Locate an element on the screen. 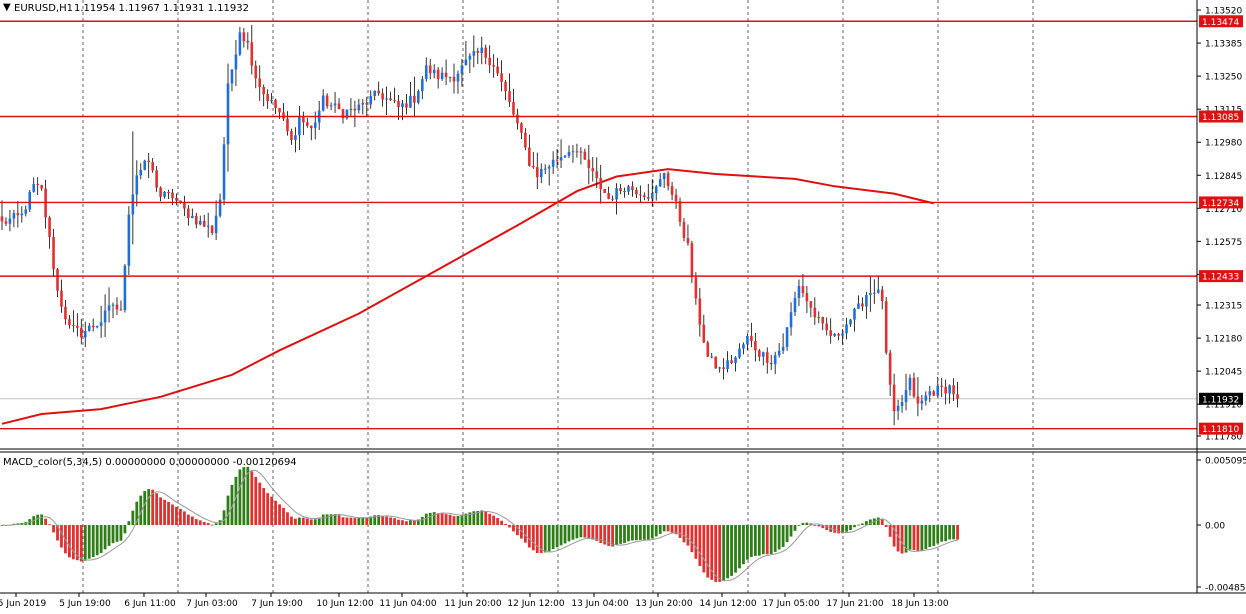 The image size is (1246, 614). level-badge-label: 1.12433 is located at coordinates (1220, 278).